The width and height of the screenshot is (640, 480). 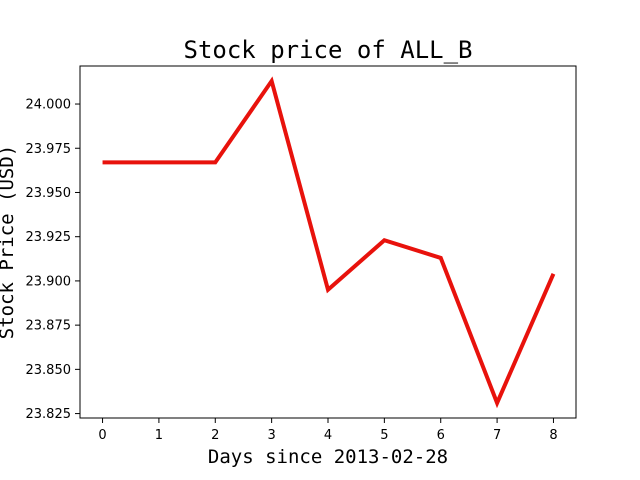 I want to click on y-tick-label: 24.000, so click(x=49, y=105).